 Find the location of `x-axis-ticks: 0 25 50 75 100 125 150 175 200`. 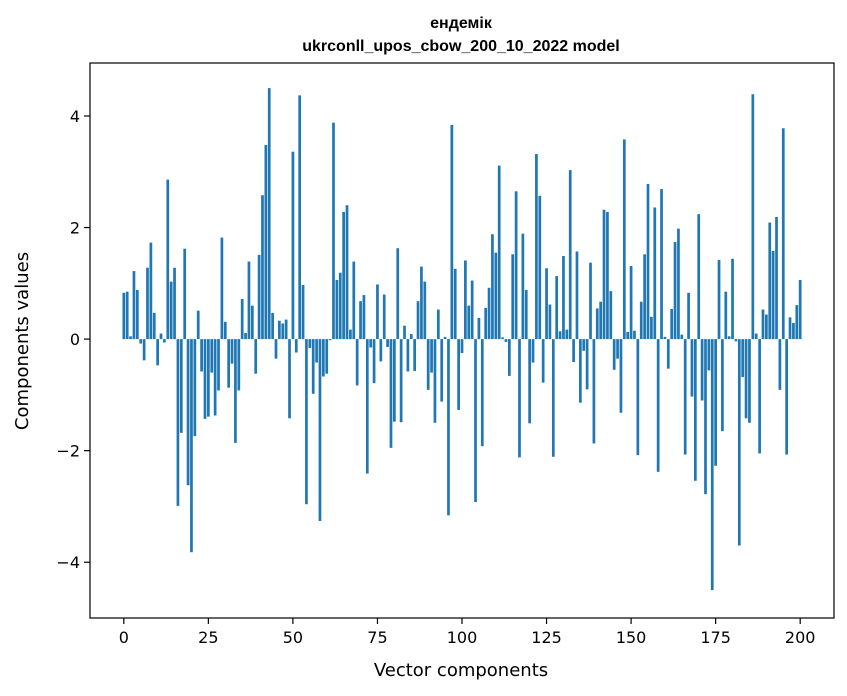

x-axis-ticks: 0 25 50 75 100 125 150 175 200 is located at coordinates (467, 632).